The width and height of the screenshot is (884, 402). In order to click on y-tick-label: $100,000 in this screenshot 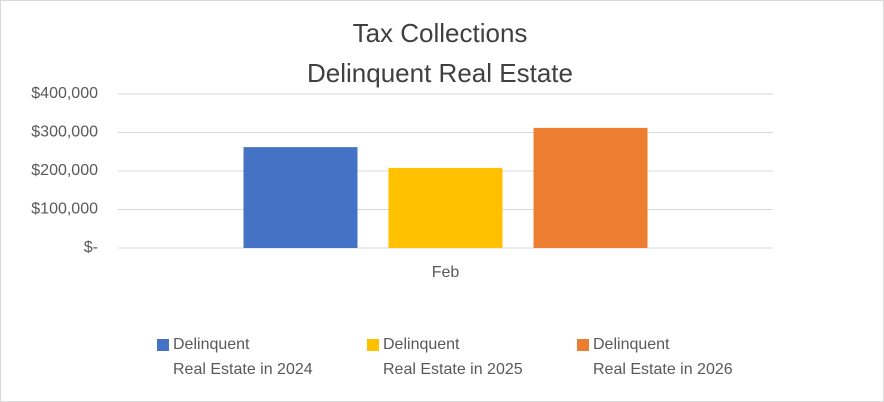, I will do `click(64, 209)`.